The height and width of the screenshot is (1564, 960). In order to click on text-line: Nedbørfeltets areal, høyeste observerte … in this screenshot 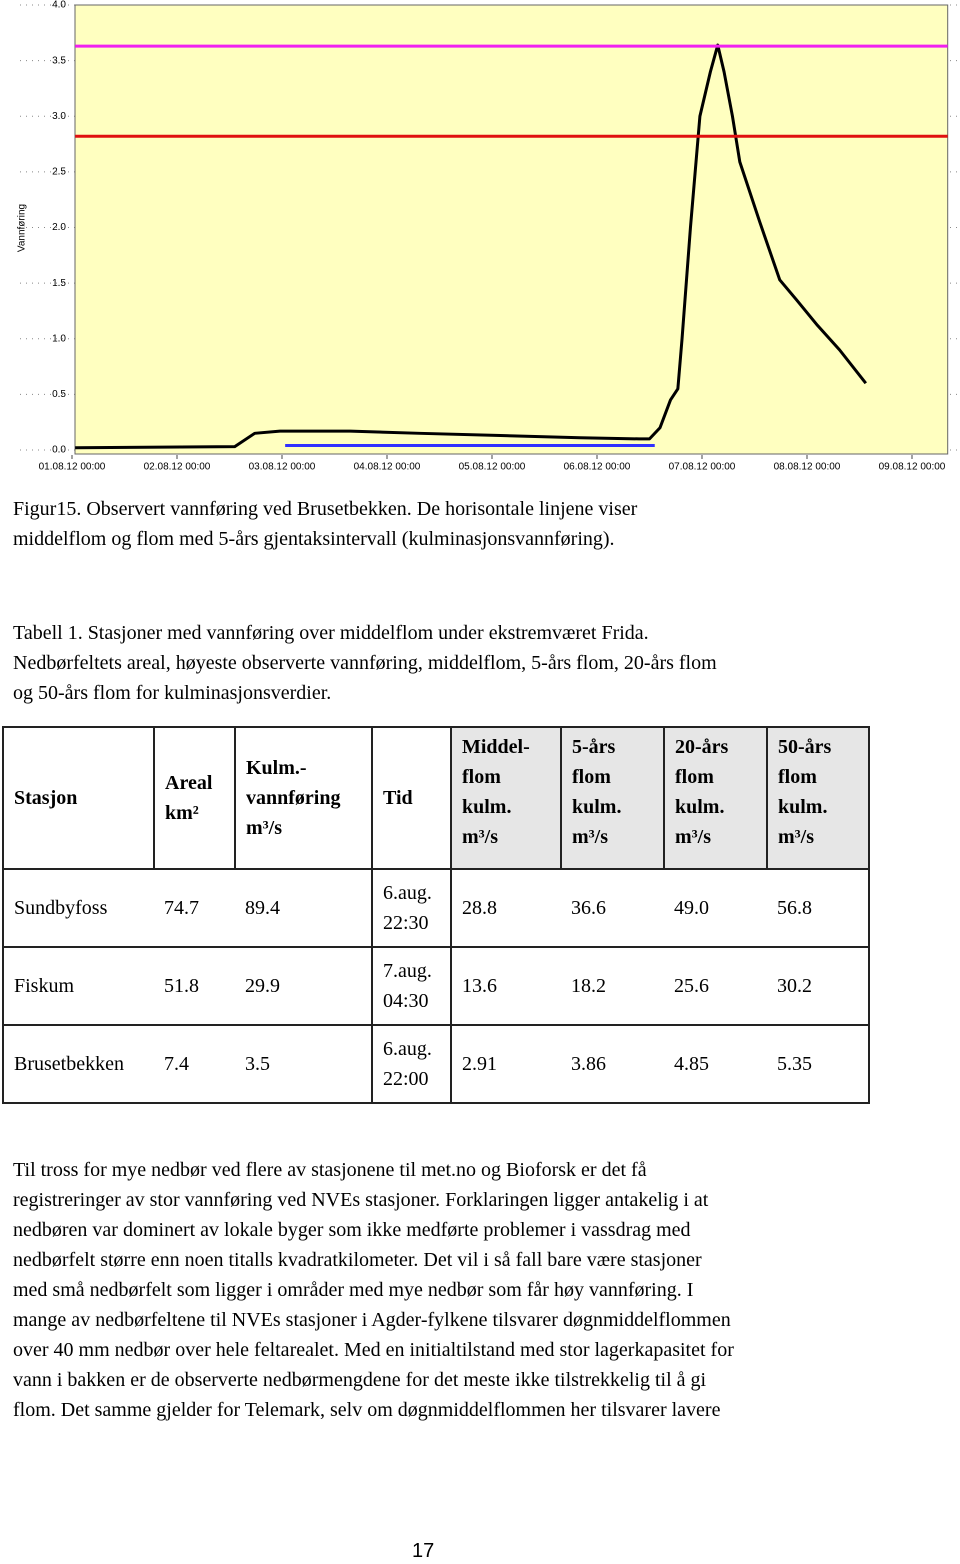, I will do `click(365, 663)`.